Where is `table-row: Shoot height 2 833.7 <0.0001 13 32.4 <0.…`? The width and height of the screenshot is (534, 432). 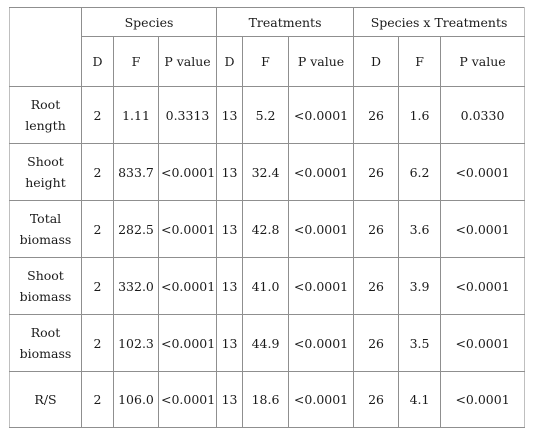 table-row: Shoot height 2 833.7 <0.0001 13 32.4 <0.… is located at coordinates (267, 172).